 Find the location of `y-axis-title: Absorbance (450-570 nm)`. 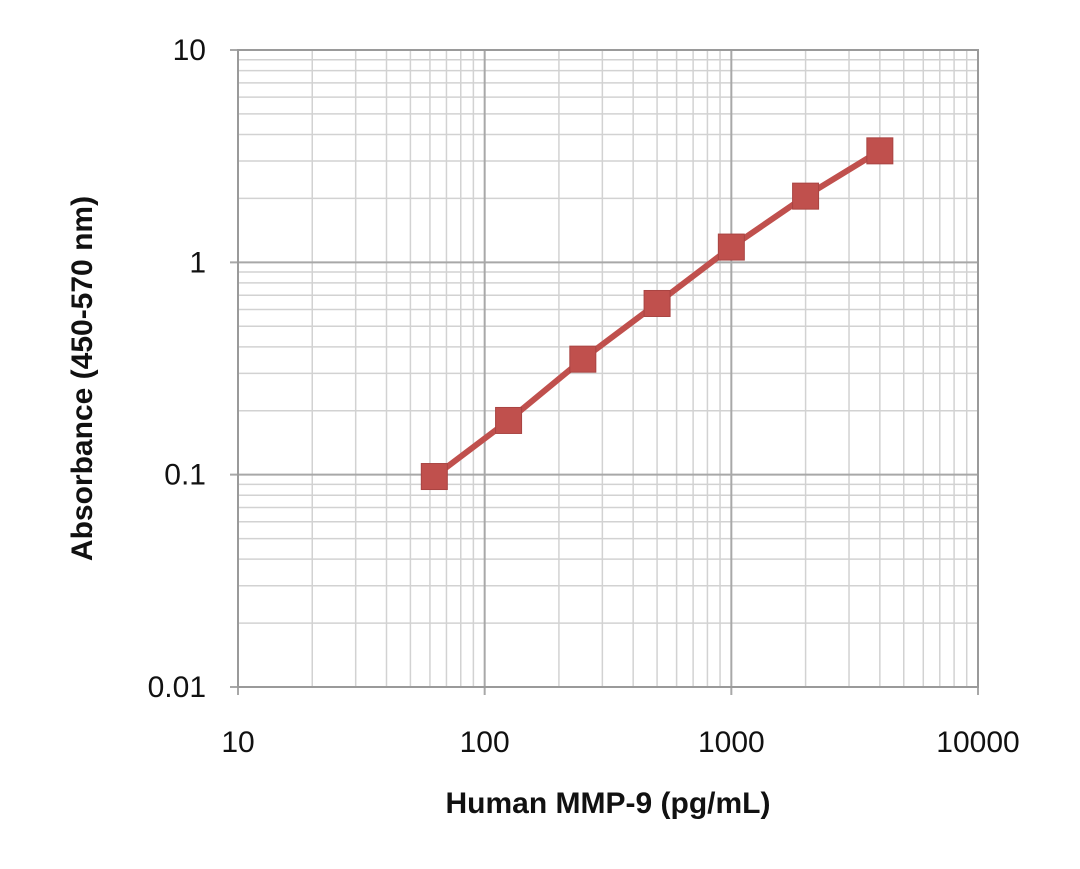

y-axis-title: Absorbance (450-570 nm) is located at coordinates (82, 378).